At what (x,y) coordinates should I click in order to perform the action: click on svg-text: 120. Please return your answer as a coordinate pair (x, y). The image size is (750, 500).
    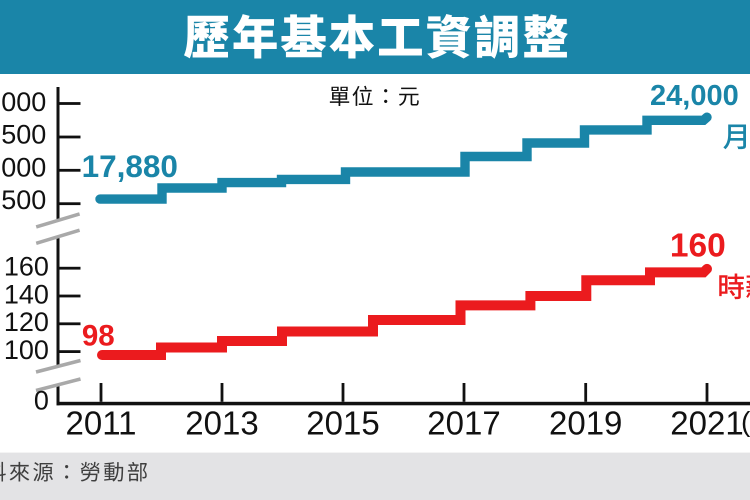
    Looking at the image, I should click on (26, 322).